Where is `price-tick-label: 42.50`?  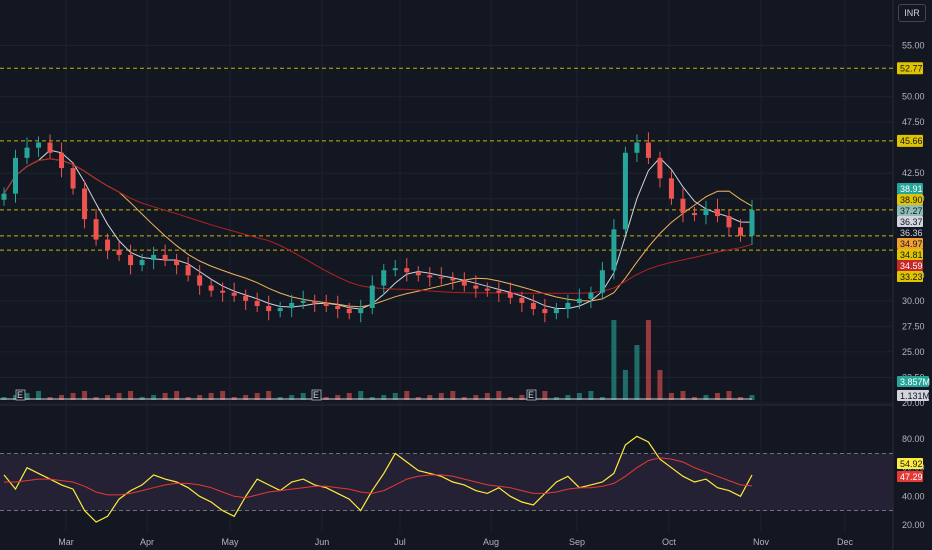
price-tick-label: 42.50 is located at coordinates (913, 173).